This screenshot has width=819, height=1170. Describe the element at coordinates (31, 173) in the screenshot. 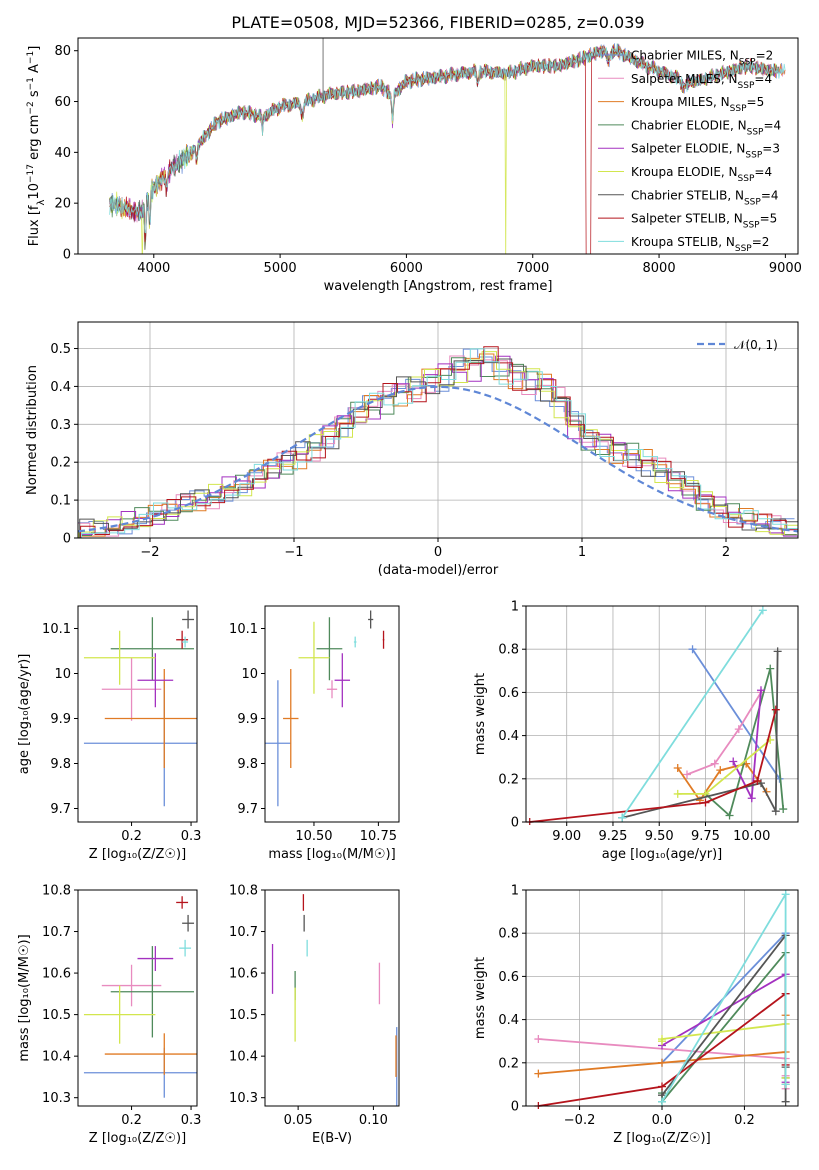

I see `y-axis-label-part: −17` at that location.